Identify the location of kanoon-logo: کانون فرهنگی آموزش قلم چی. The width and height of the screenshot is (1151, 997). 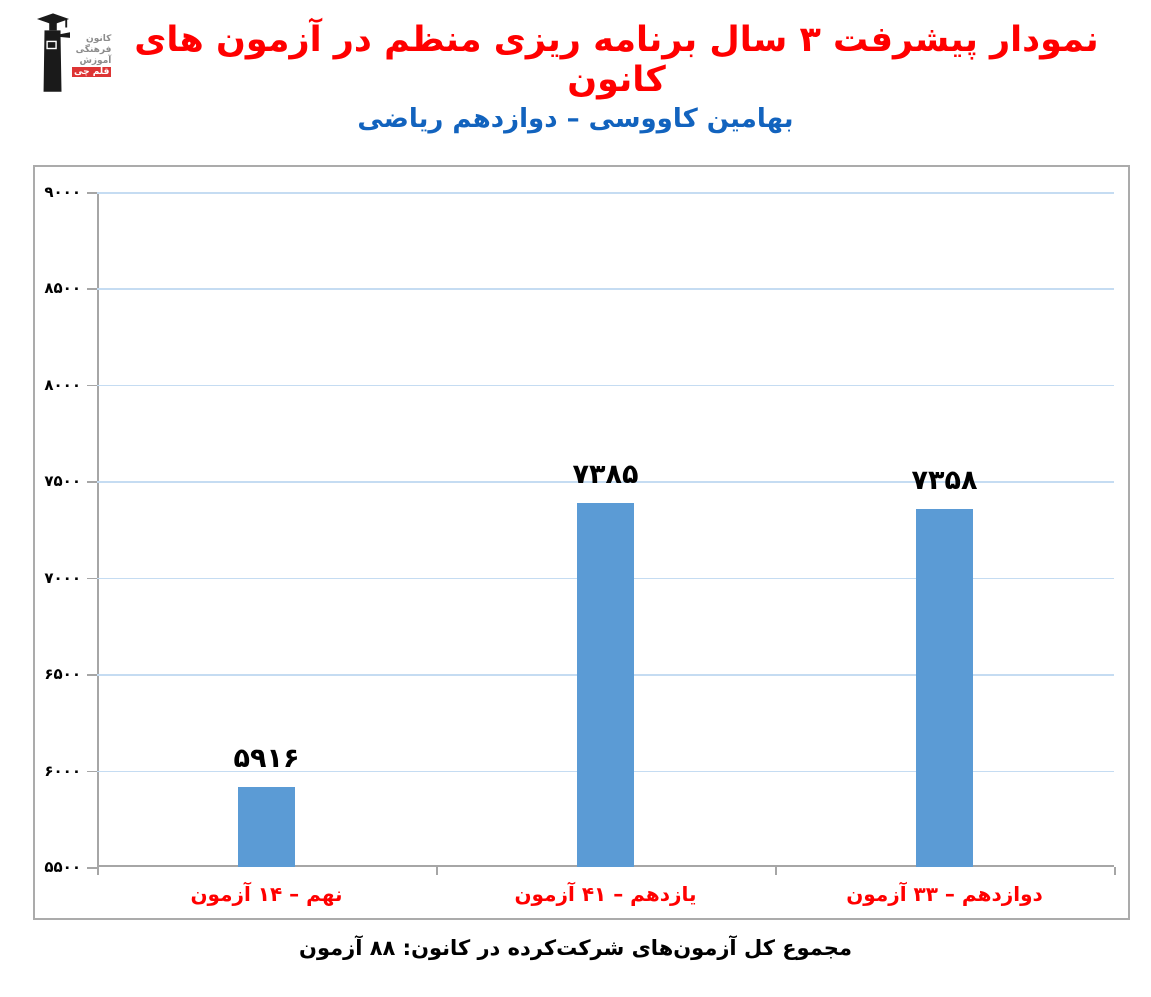
(74, 55).